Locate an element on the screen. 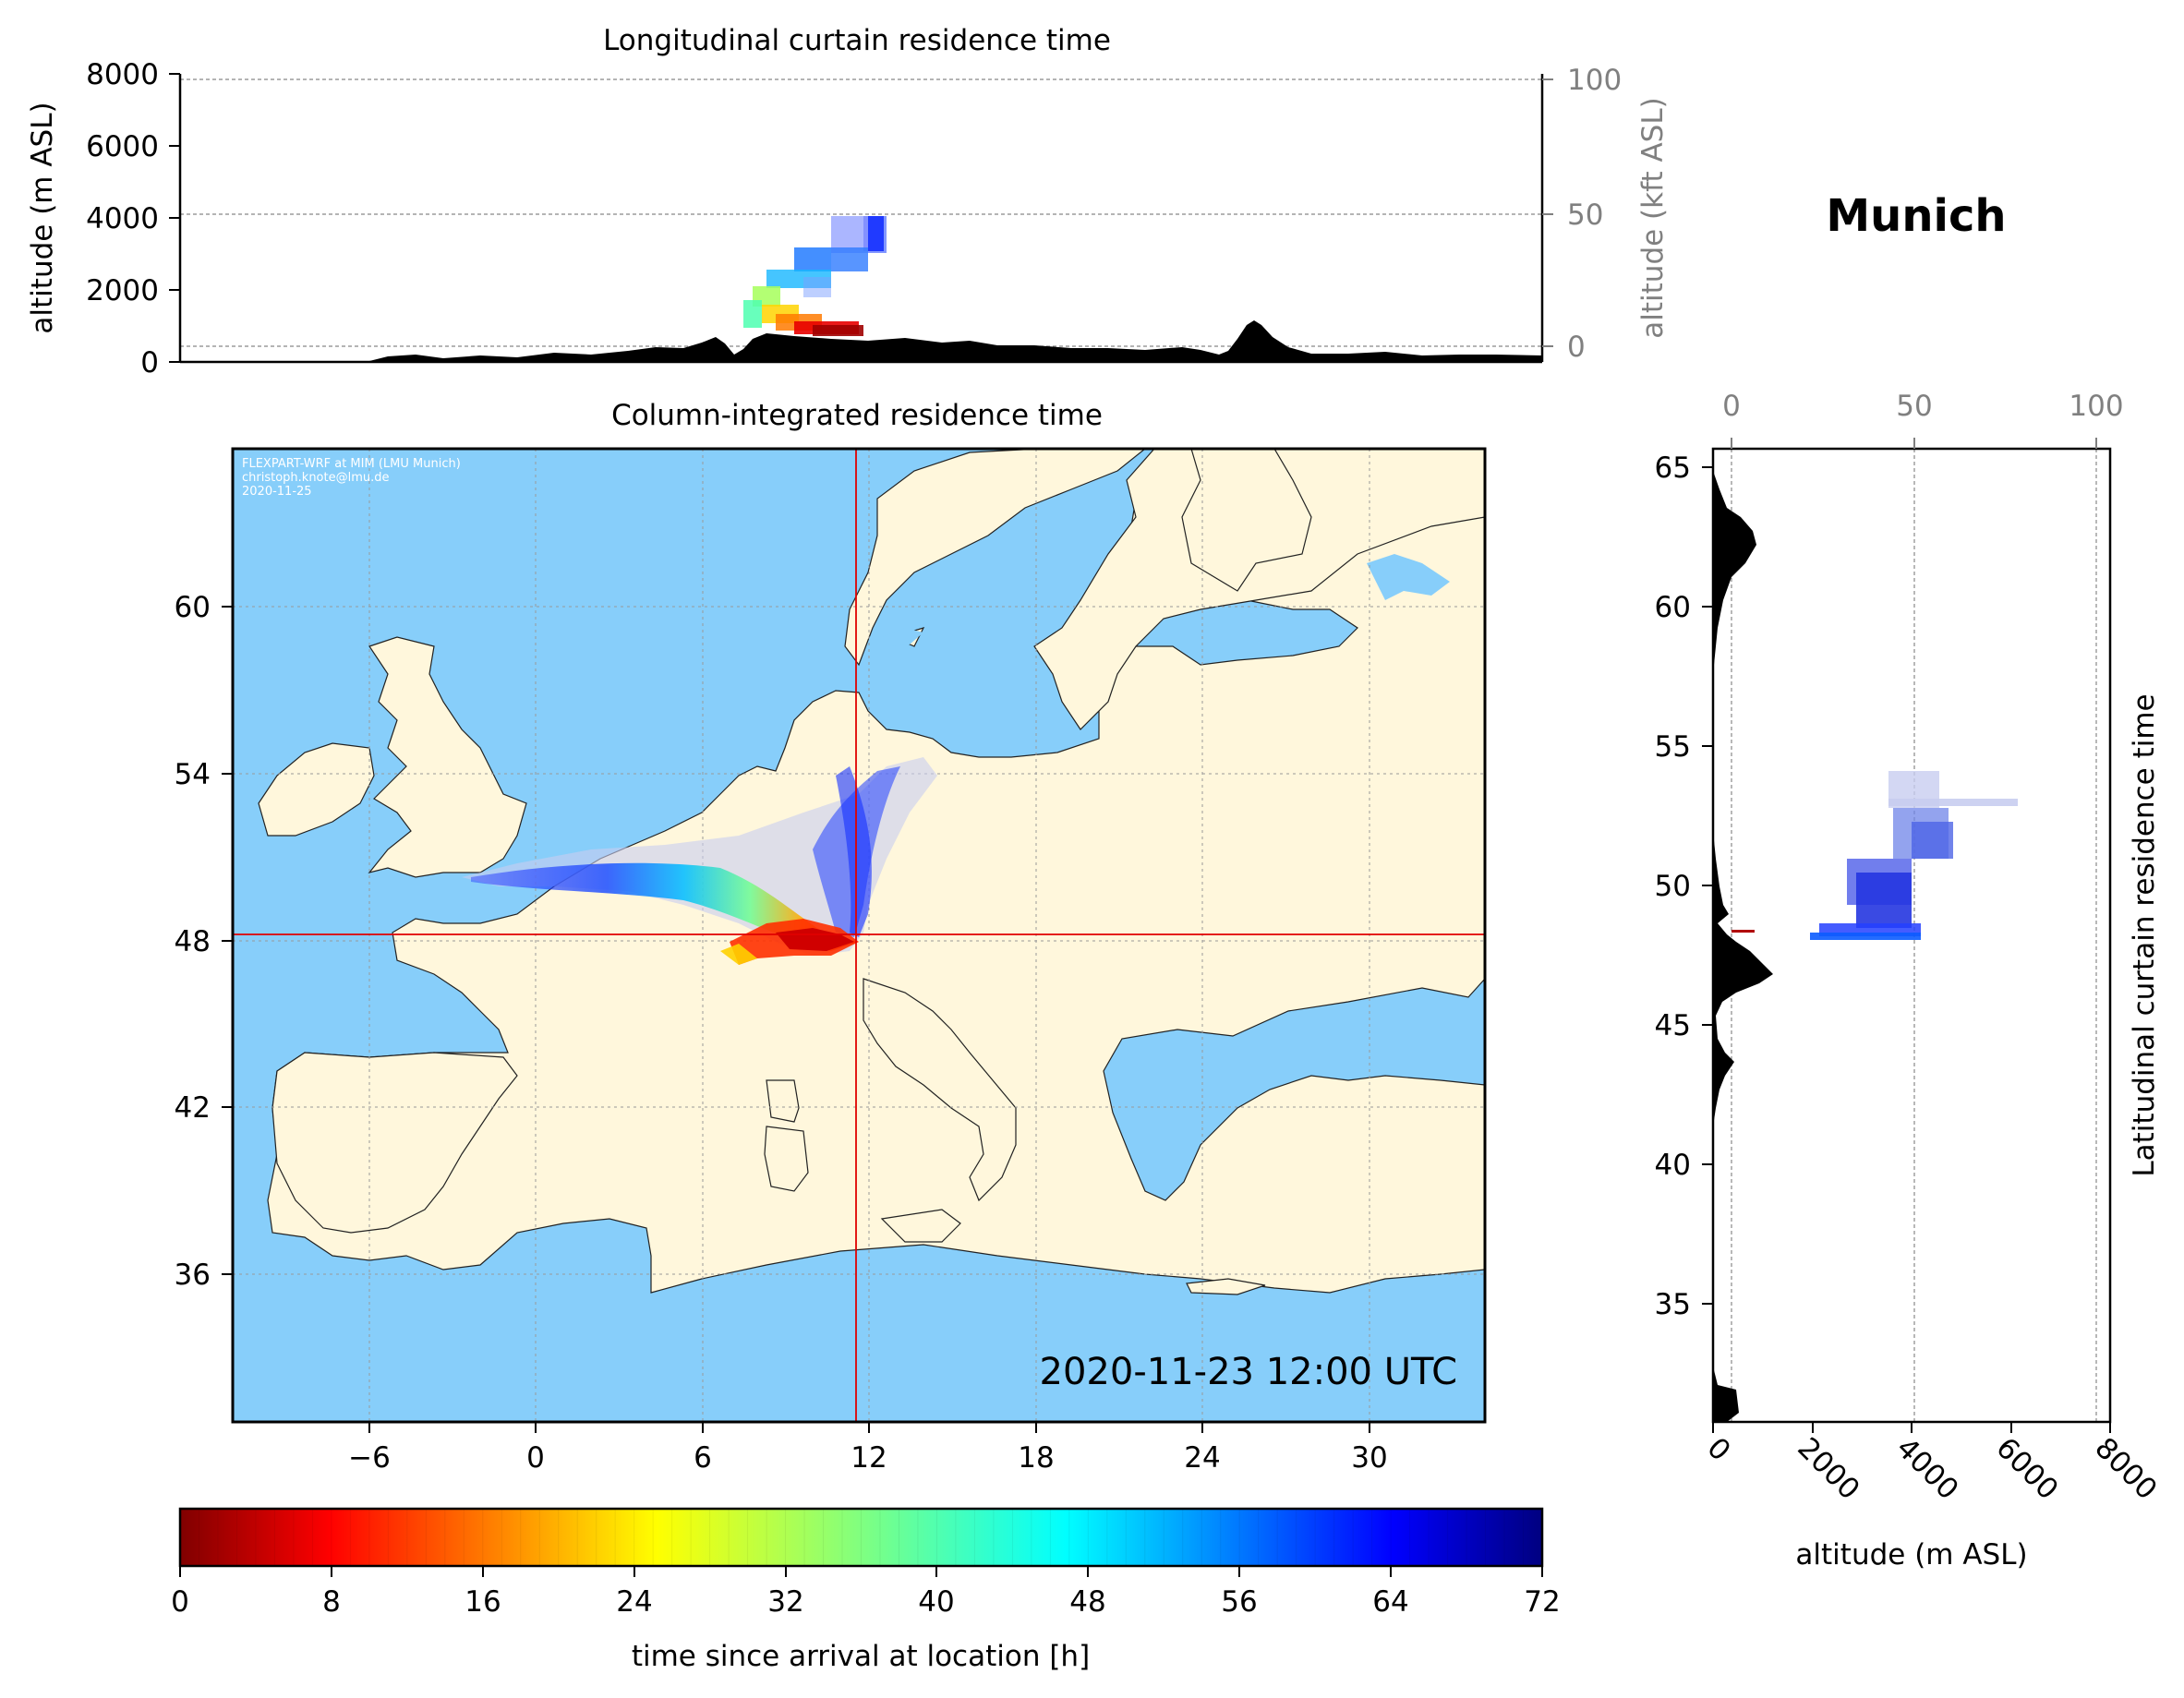 This screenshot has width=2184, height=1698. lat-terrain-profile is located at coordinates (1743, 935).